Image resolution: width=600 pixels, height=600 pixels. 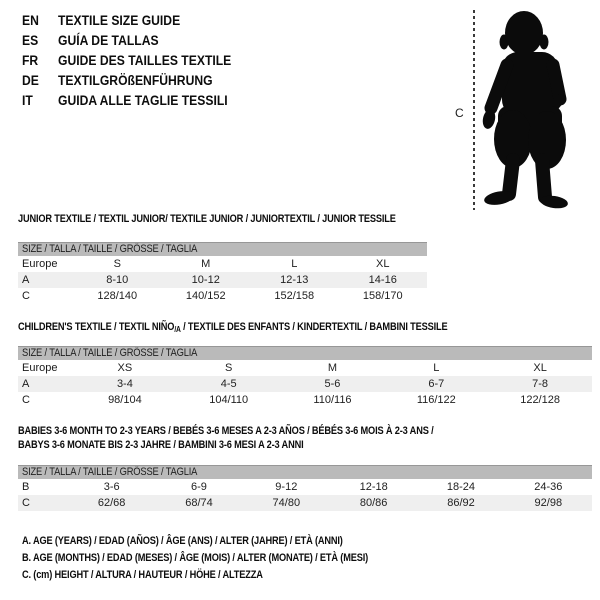 I want to click on age-cell: 12-18, so click(x=373, y=487).